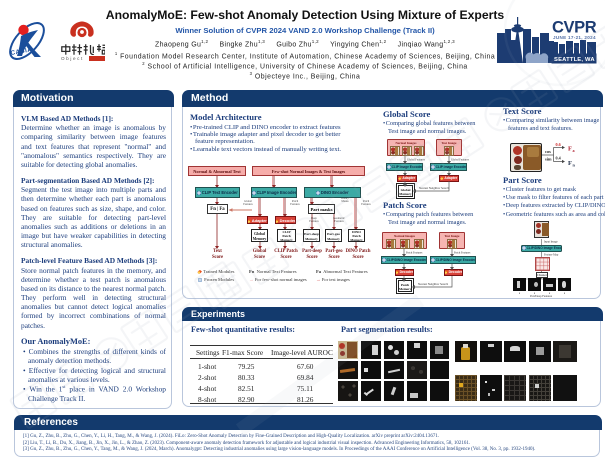  Describe the element at coordinates (551, 242) in the screenshot. I see `svg-text: Input Image` at that location.